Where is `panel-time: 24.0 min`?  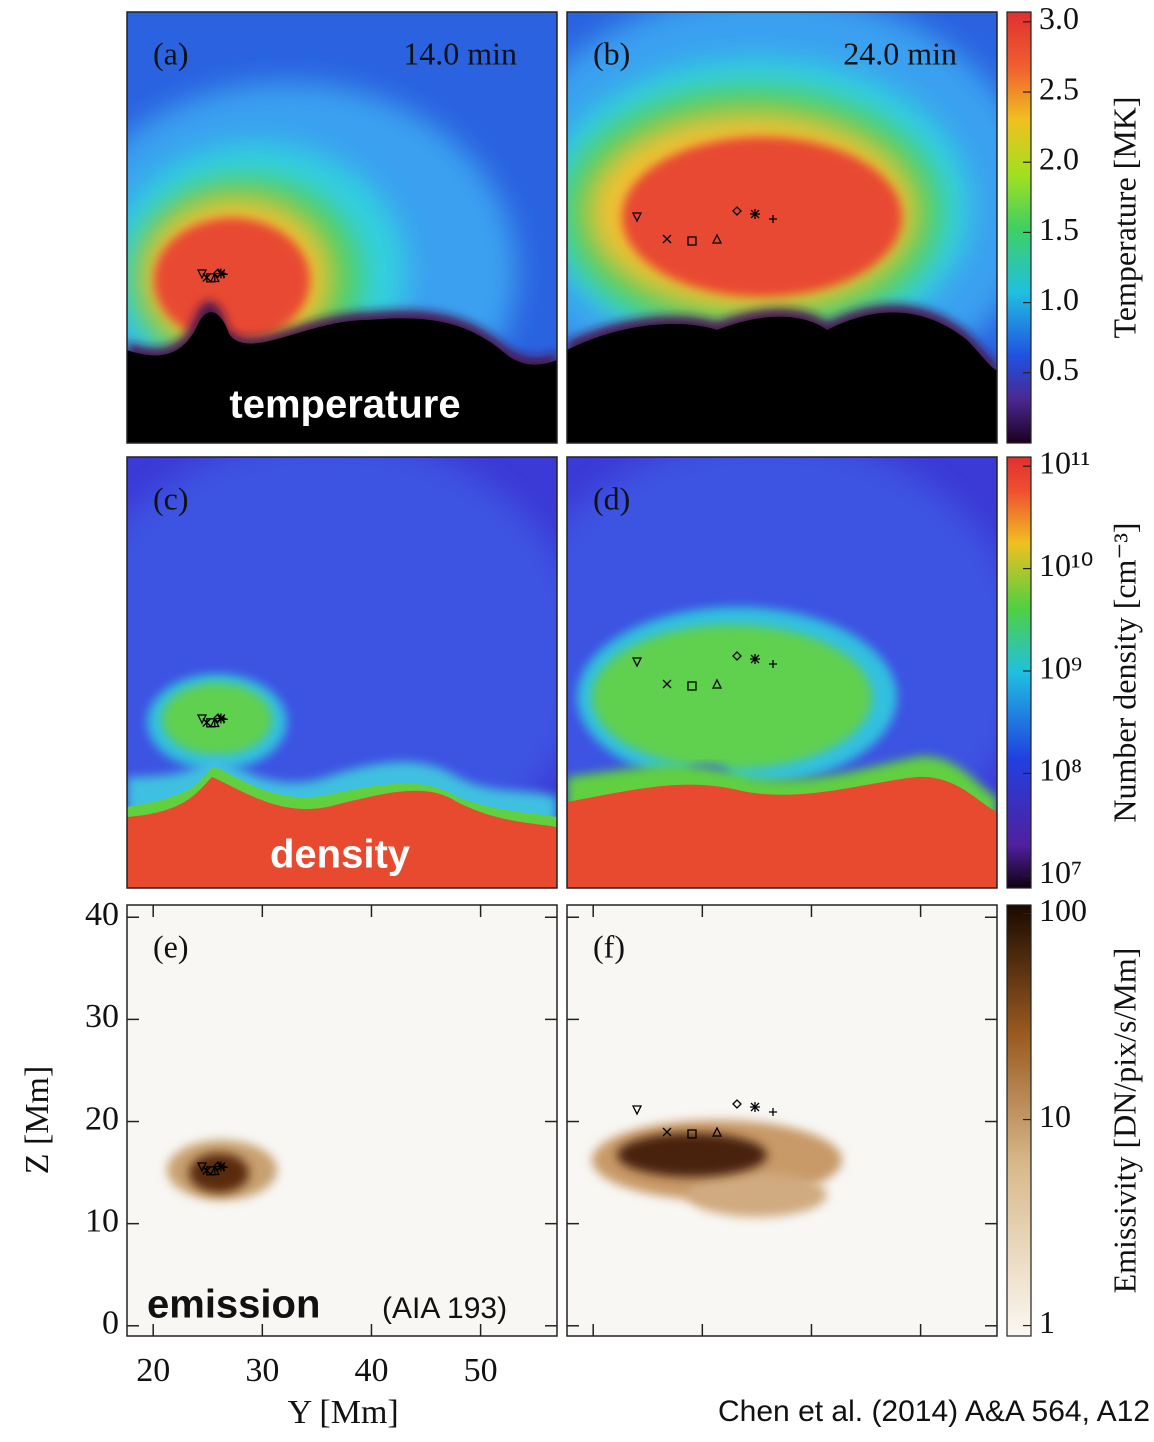
panel-time: 24.0 min is located at coordinates (900, 53).